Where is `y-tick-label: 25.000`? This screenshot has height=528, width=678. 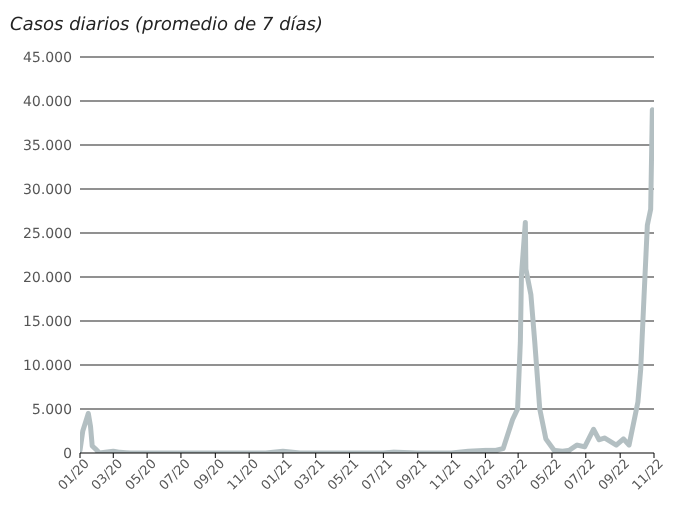
y-tick-label: 25.000 is located at coordinates (47, 234).